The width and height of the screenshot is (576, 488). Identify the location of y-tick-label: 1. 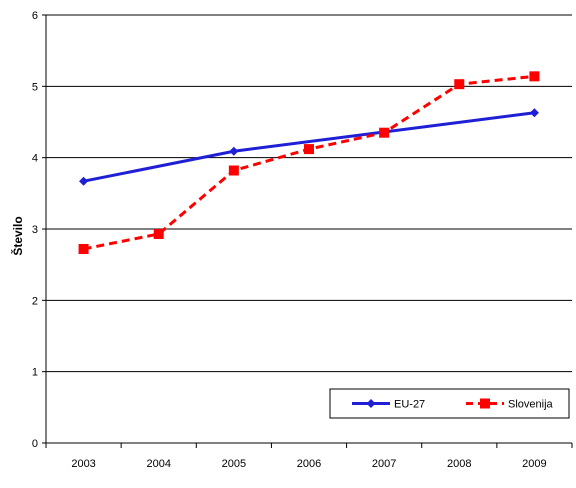
(35, 373).